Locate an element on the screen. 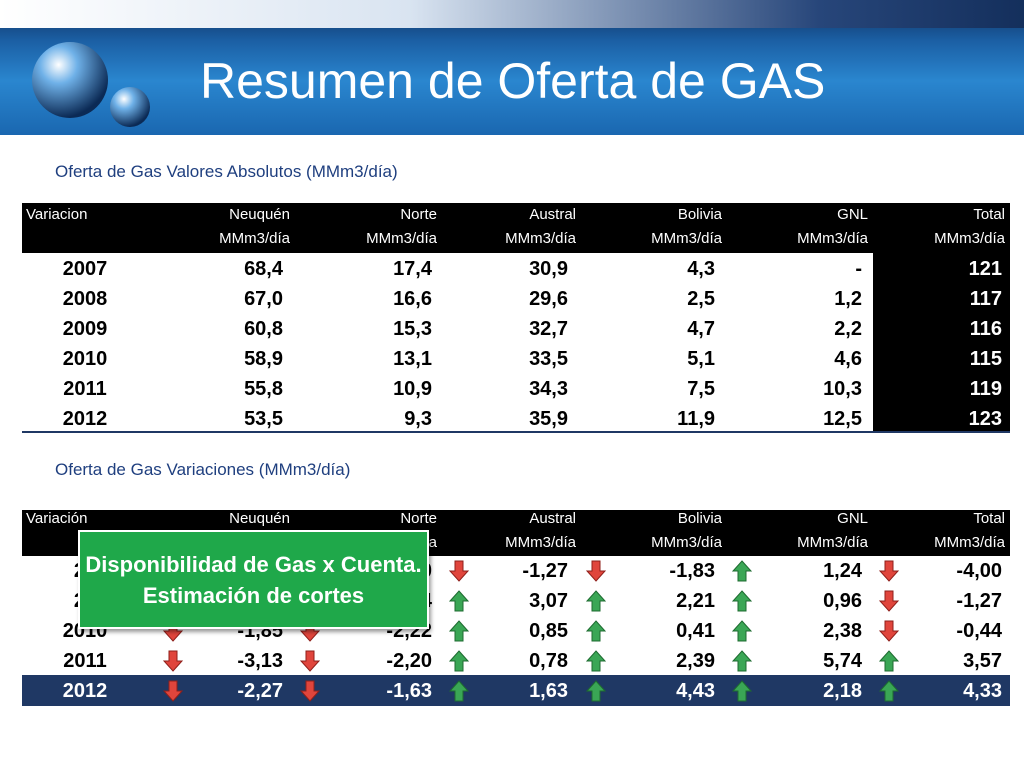  value-cell: 2,39 is located at coordinates (695, 661).